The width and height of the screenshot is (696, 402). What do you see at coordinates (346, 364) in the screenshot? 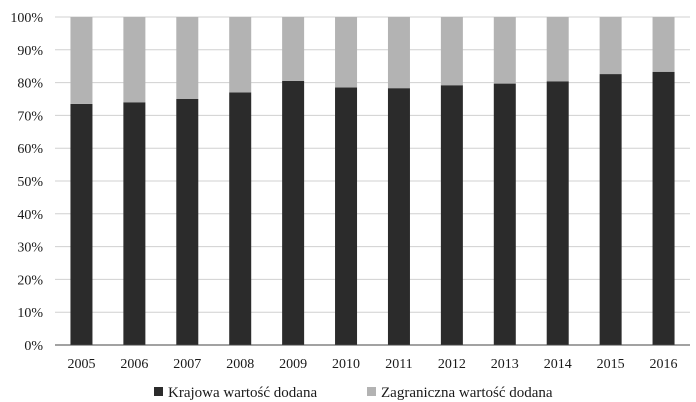
I see `x-tick-label: 2010` at bounding box center [346, 364].